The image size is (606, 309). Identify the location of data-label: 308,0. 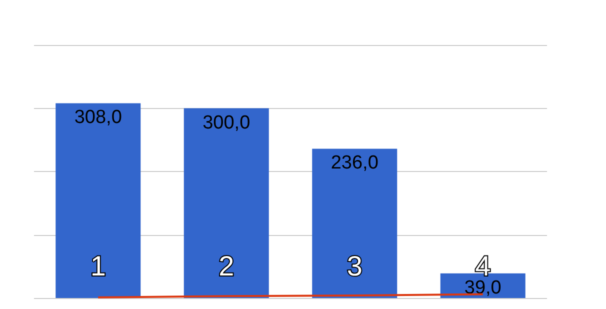
(98, 117).